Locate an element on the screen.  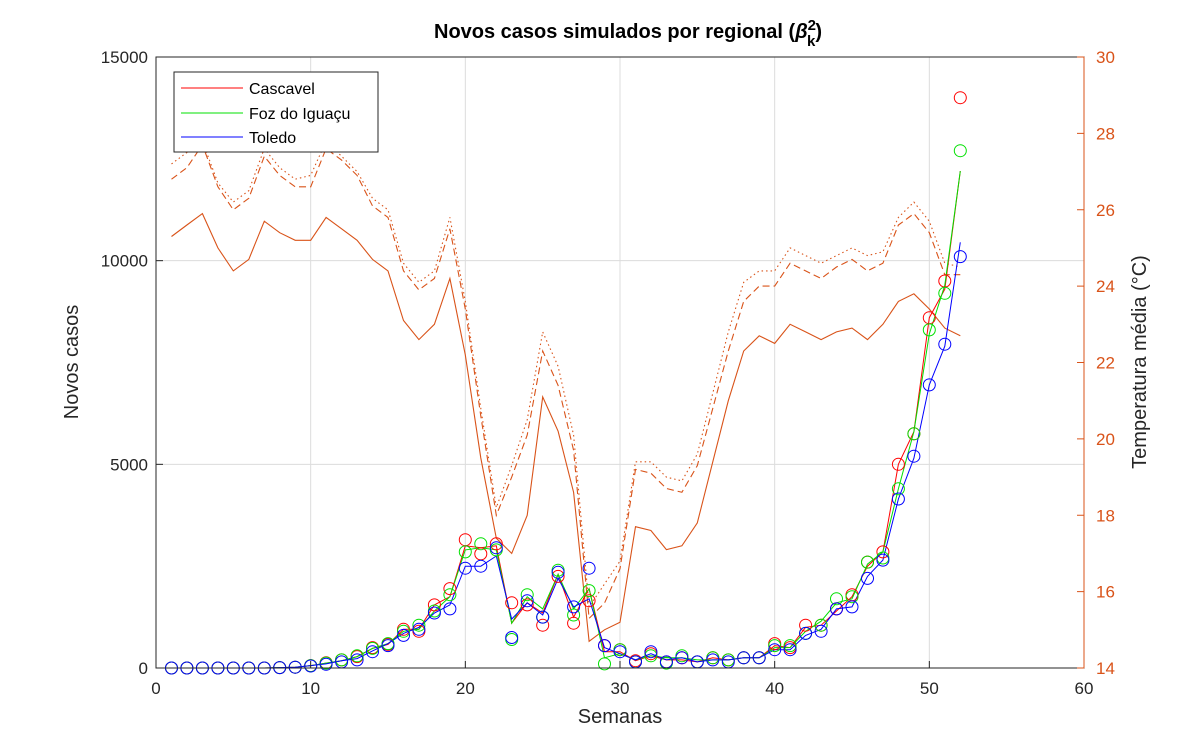
y2-tick-label: 20 is located at coordinates (1105, 439).